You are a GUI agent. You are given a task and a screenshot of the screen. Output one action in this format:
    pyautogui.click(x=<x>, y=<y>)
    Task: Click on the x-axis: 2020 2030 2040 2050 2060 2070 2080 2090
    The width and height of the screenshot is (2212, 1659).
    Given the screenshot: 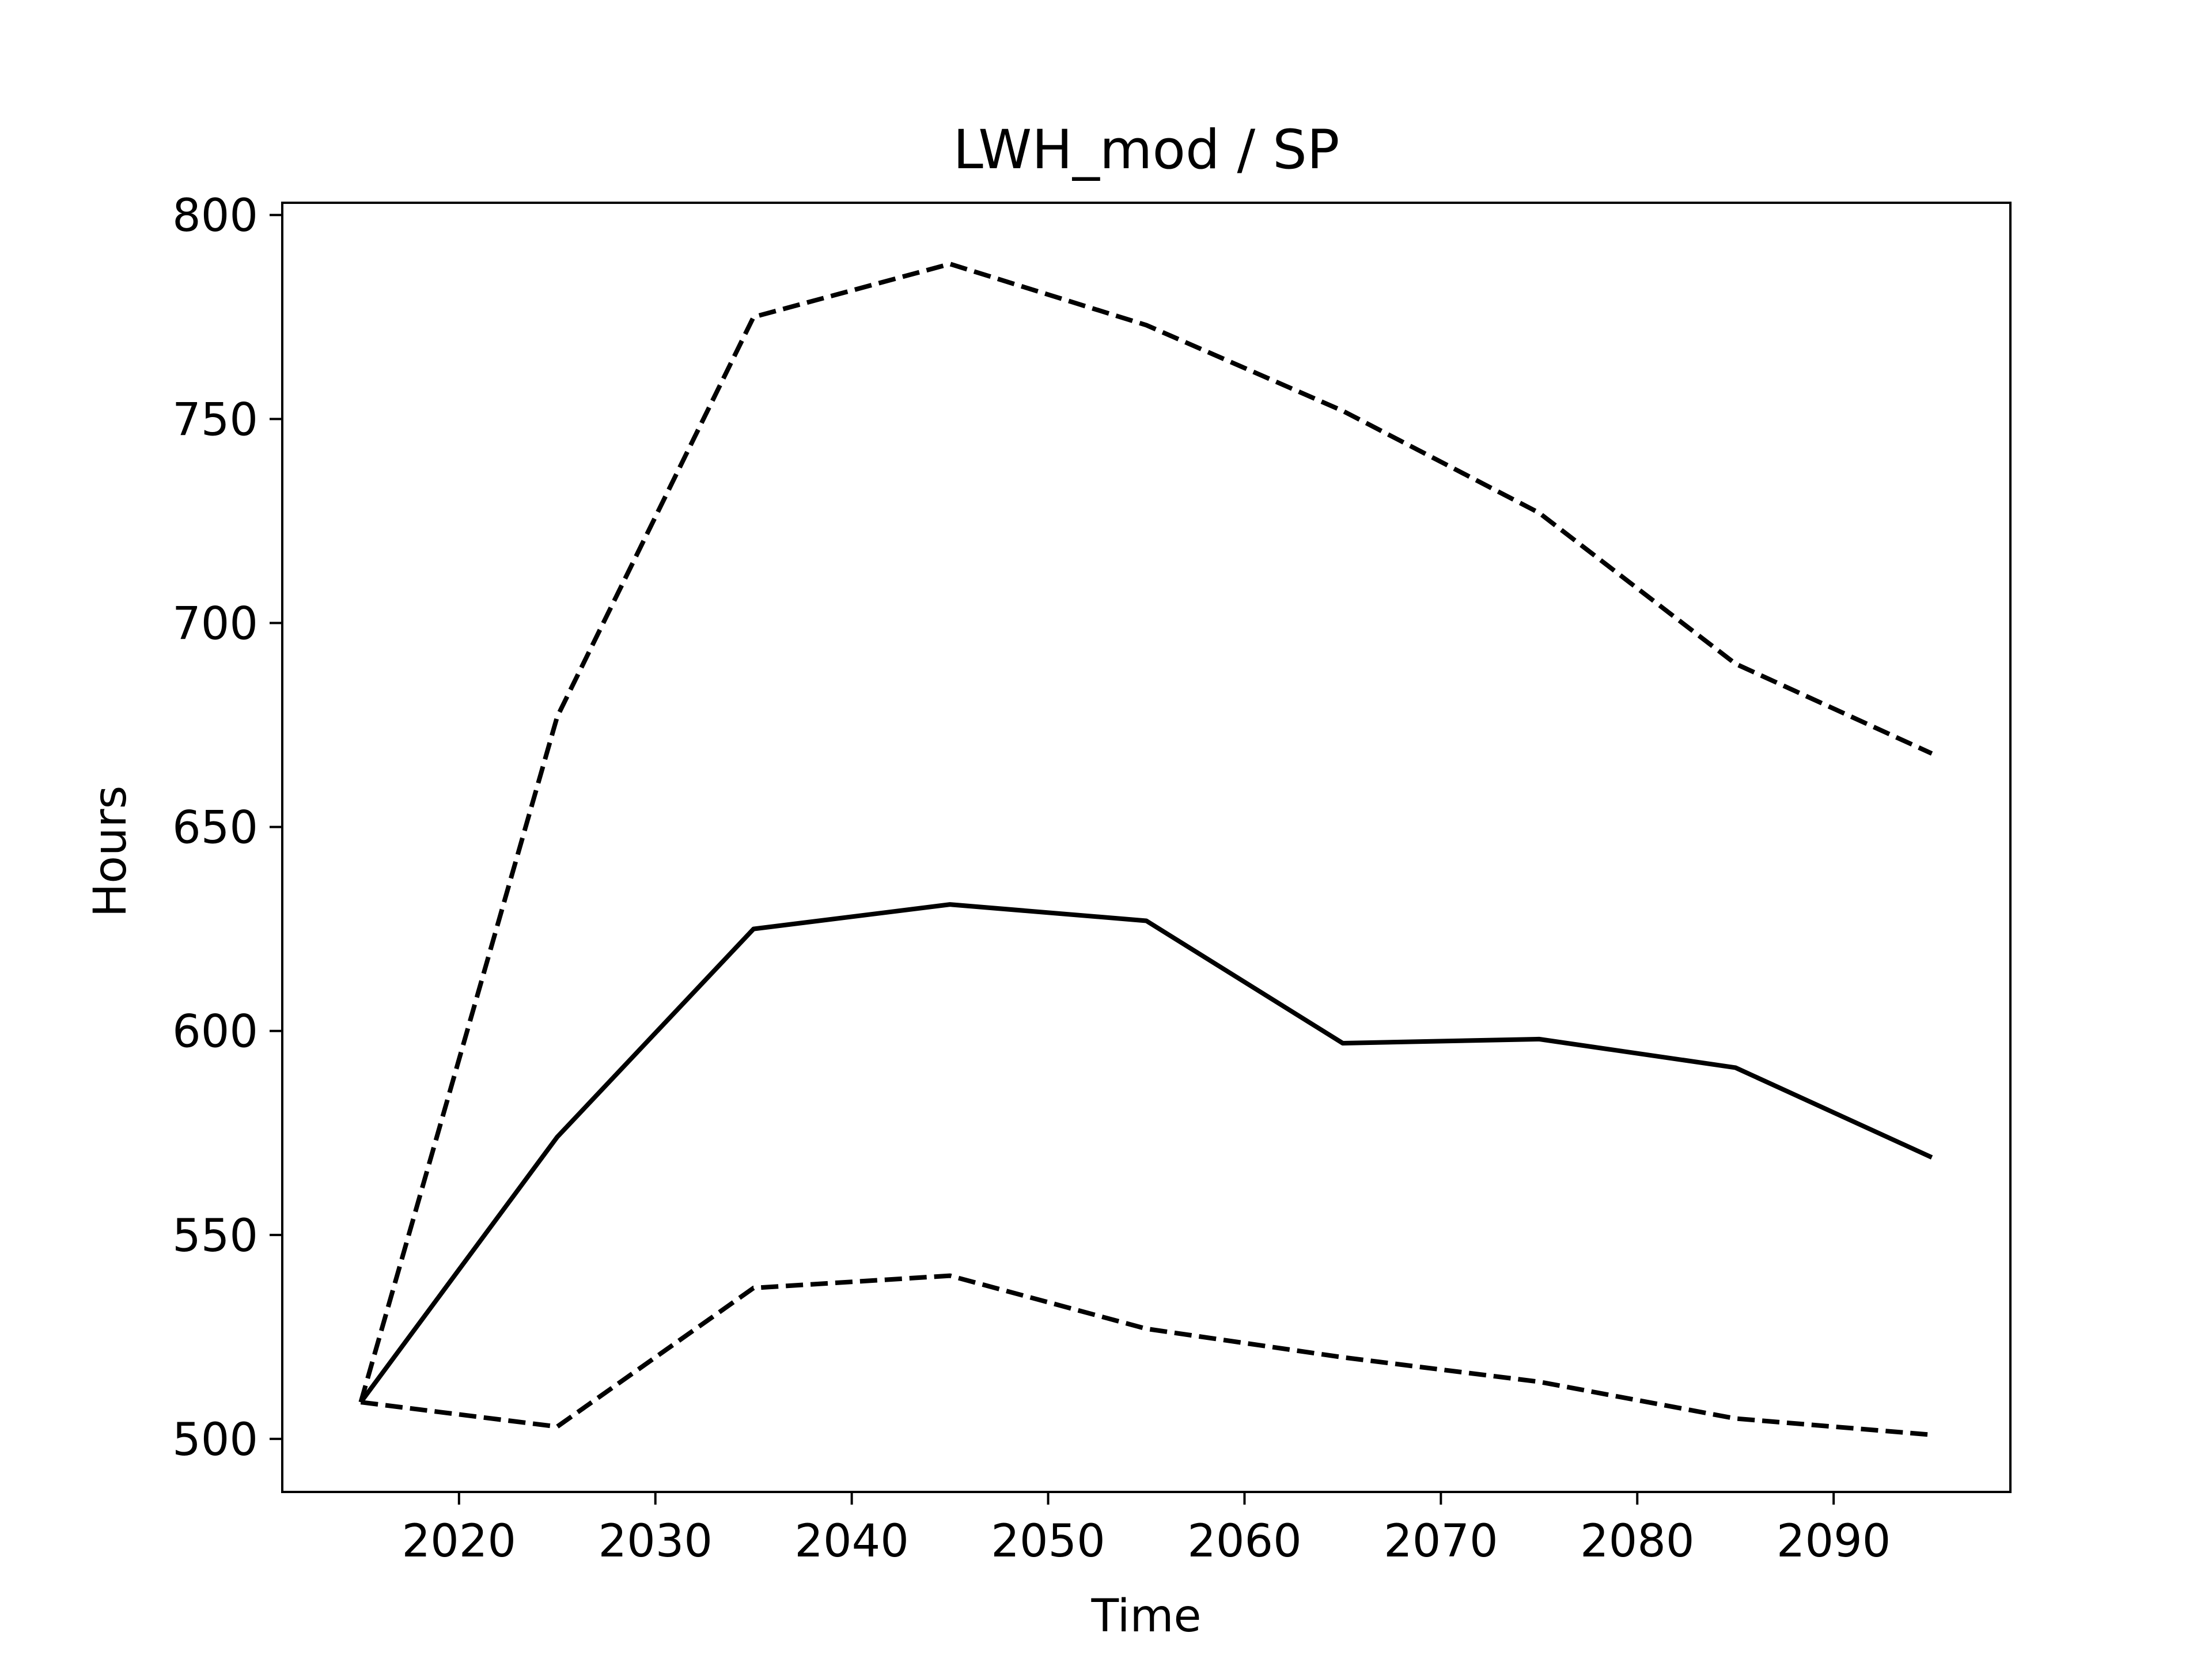 What is the action you would take?
    pyautogui.click(x=1146, y=1529)
    